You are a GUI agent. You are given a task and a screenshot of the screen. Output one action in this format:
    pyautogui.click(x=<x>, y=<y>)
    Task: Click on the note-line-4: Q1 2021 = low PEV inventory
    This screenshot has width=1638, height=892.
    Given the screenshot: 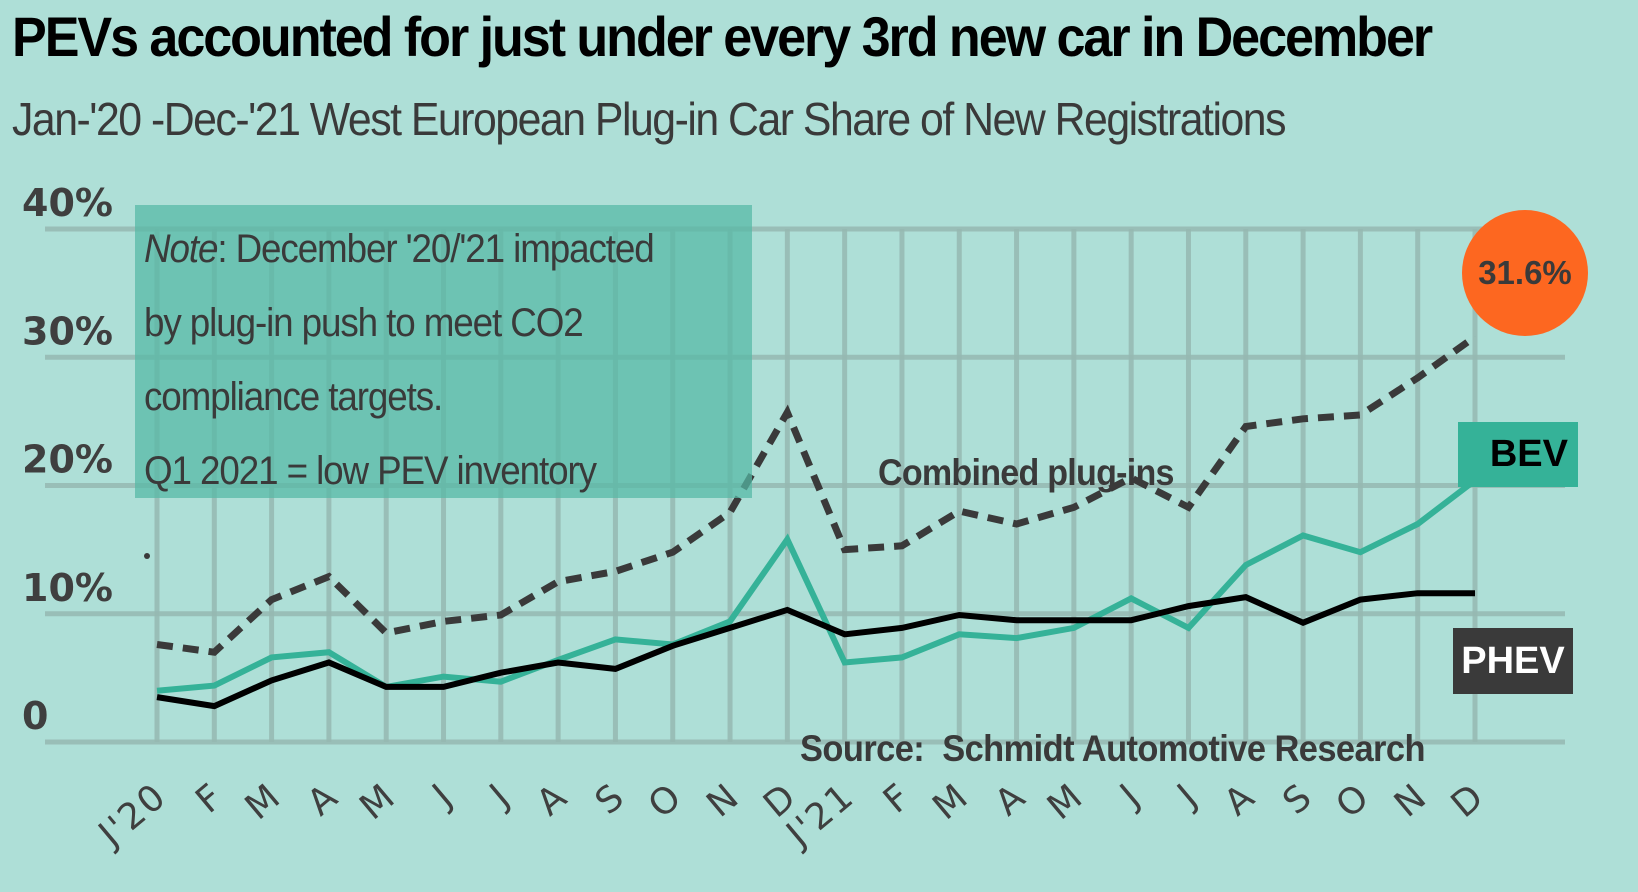 What is the action you would take?
    pyautogui.click(x=370, y=471)
    